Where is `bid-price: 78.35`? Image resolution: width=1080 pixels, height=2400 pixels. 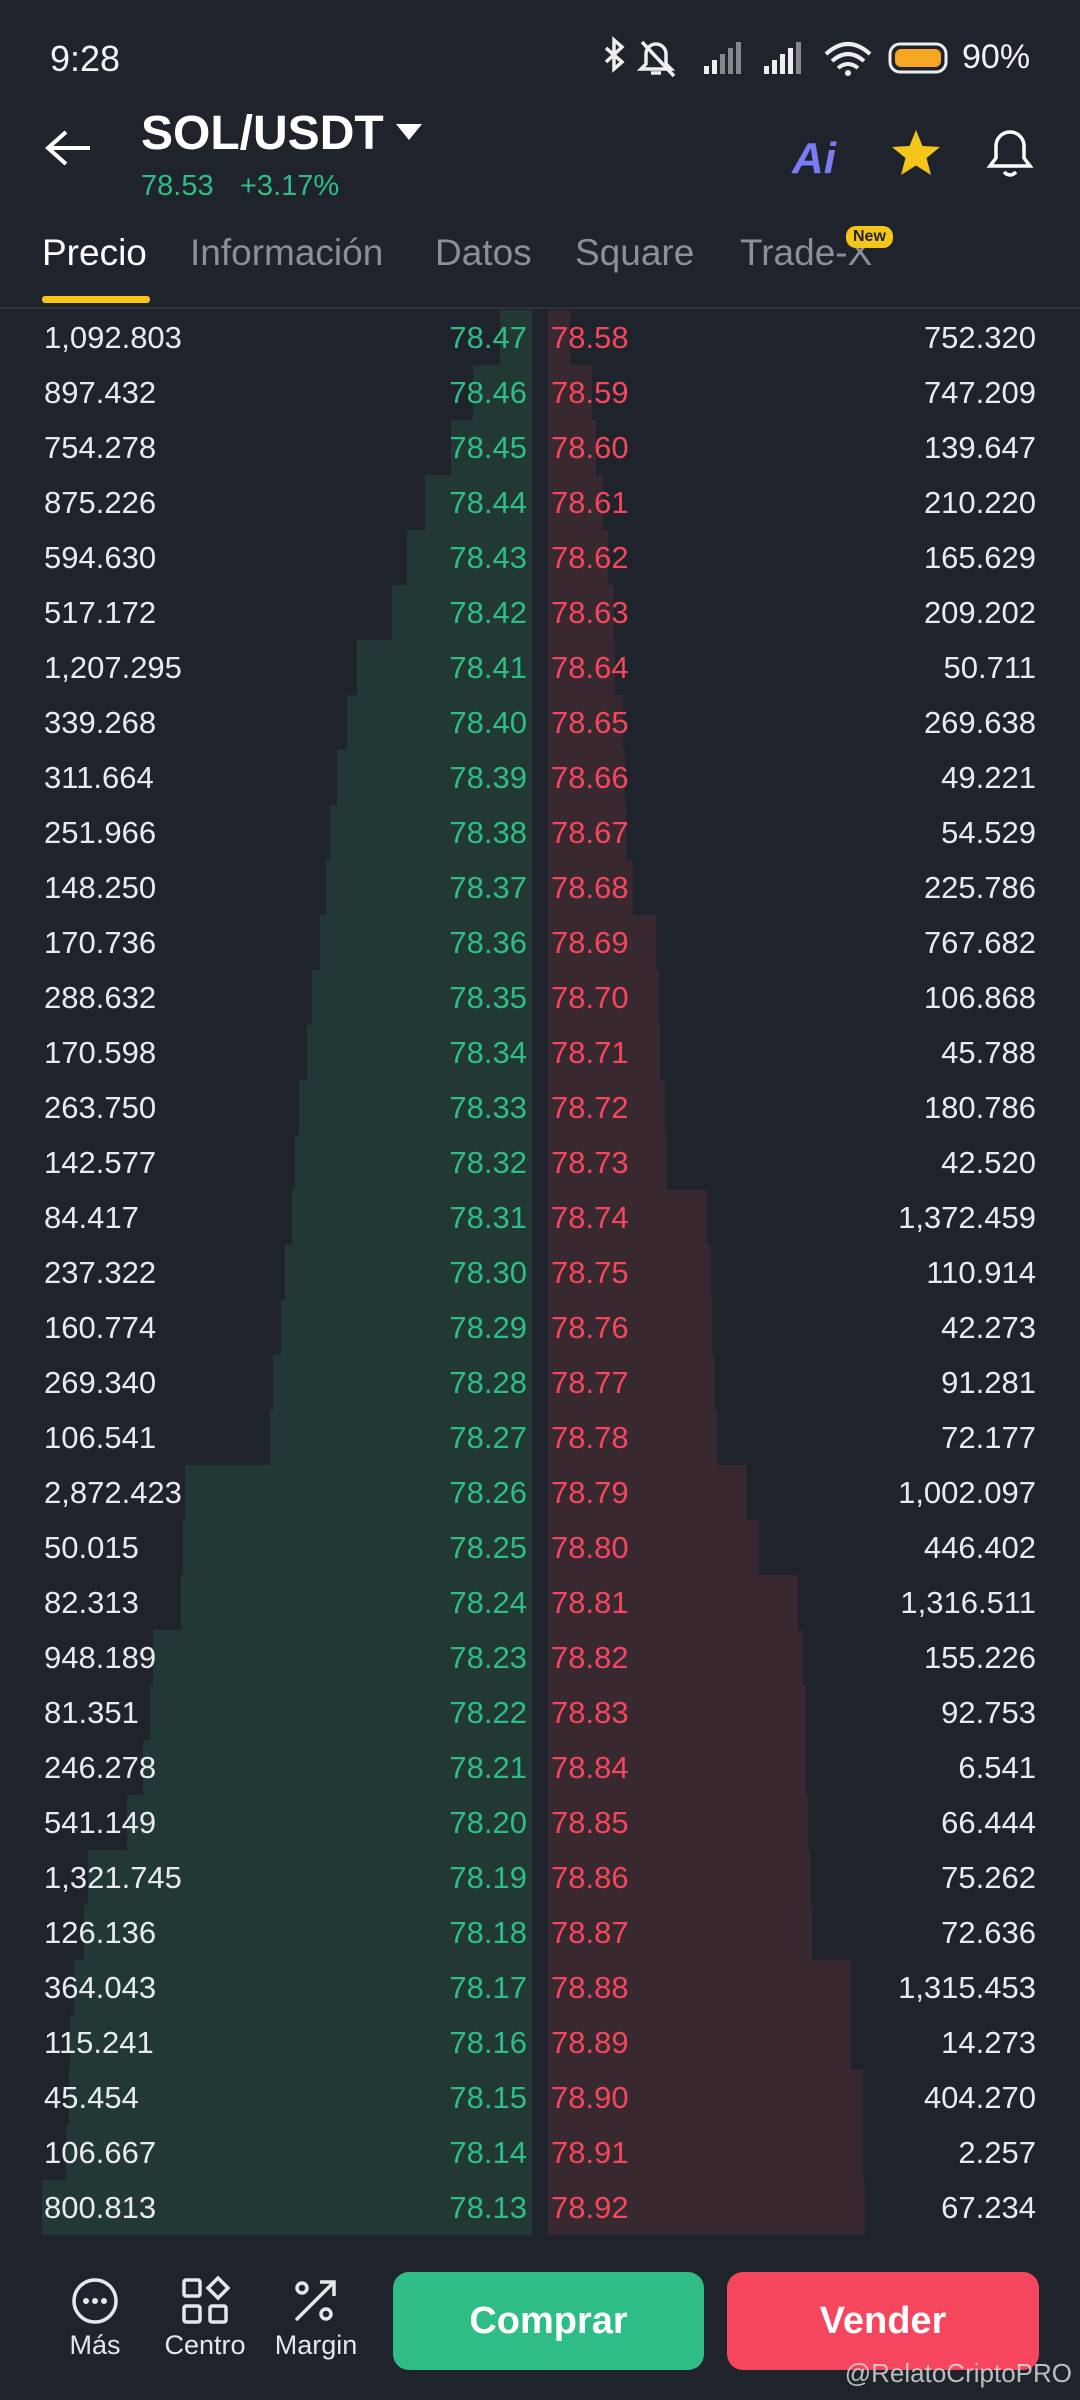 bid-price: 78.35 is located at coordinates (488, 997).